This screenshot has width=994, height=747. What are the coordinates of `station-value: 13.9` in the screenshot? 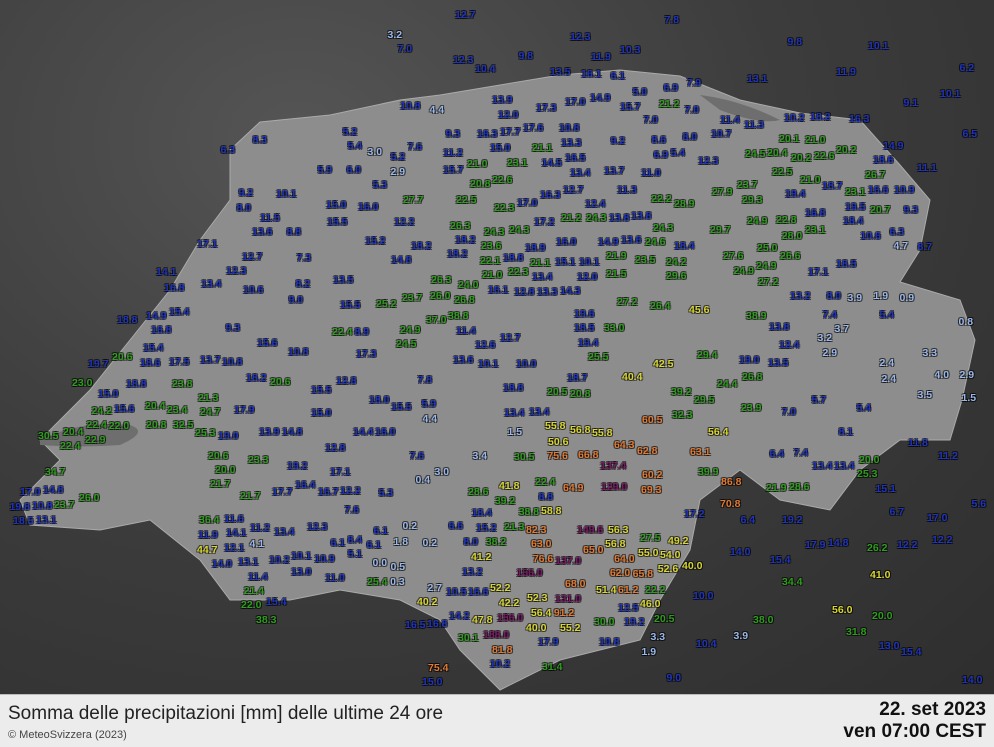 It's located at (269, 432).